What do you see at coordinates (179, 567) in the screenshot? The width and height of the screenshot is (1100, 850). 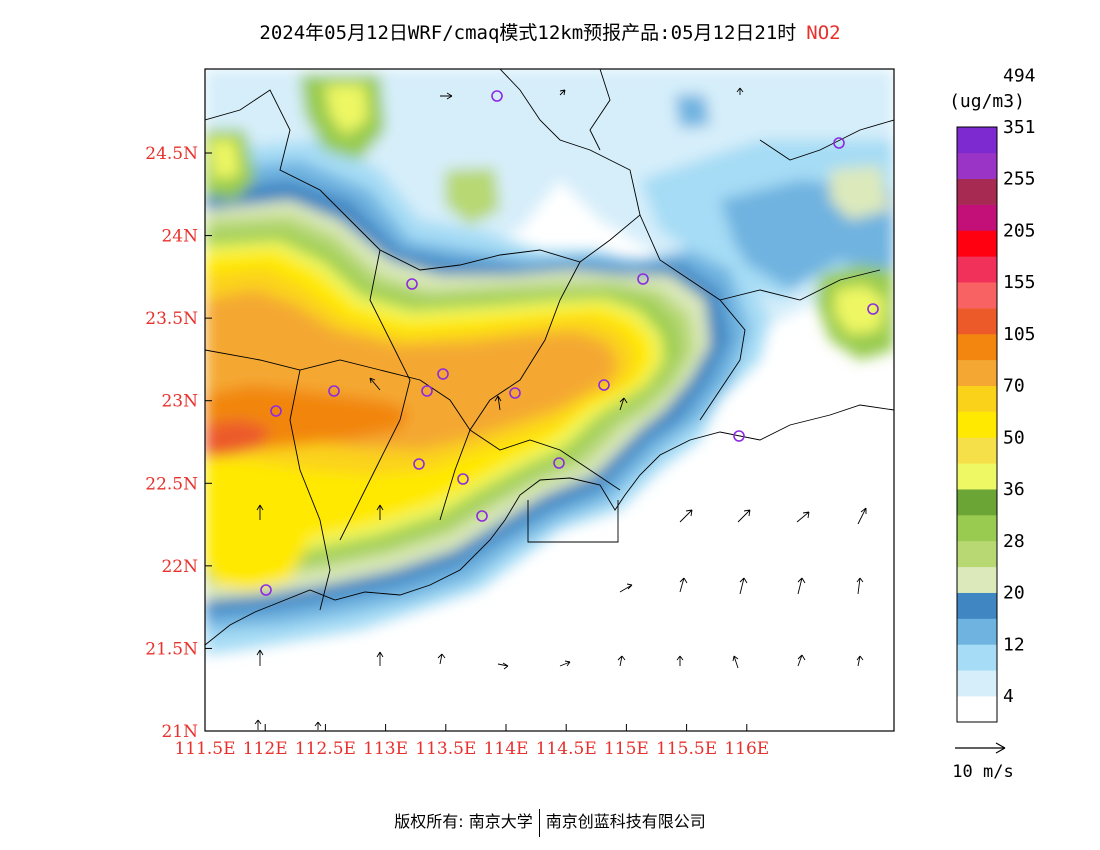 I see `lat-tick-label: 22N` at bounding box center [179, 567].